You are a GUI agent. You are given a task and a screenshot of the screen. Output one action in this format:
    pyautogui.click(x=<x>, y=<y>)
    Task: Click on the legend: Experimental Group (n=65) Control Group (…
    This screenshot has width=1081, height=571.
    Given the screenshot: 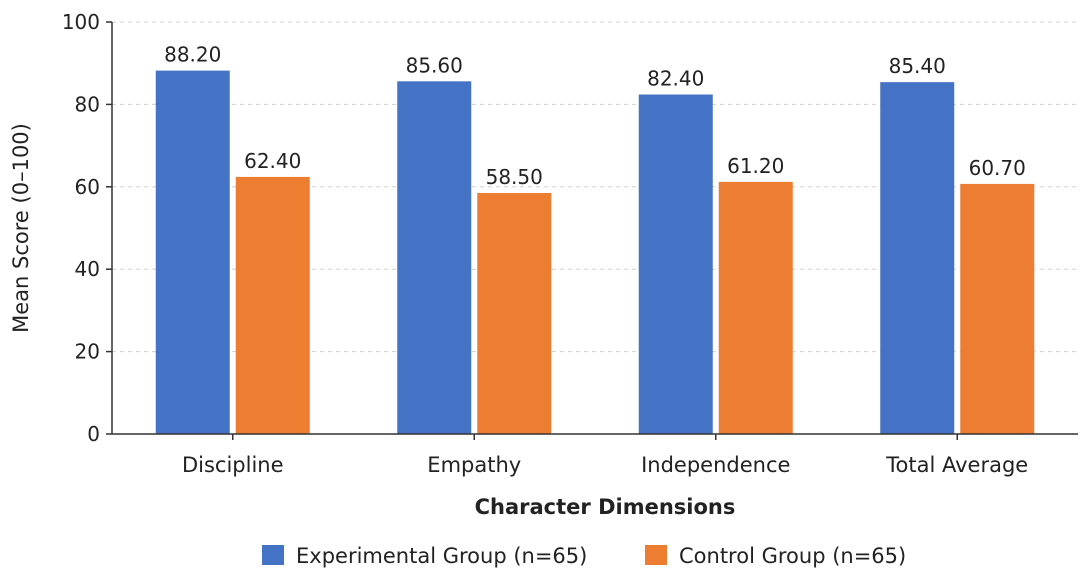 What is the action you would take?
    pyautogui.click(x=584, y=556)
    